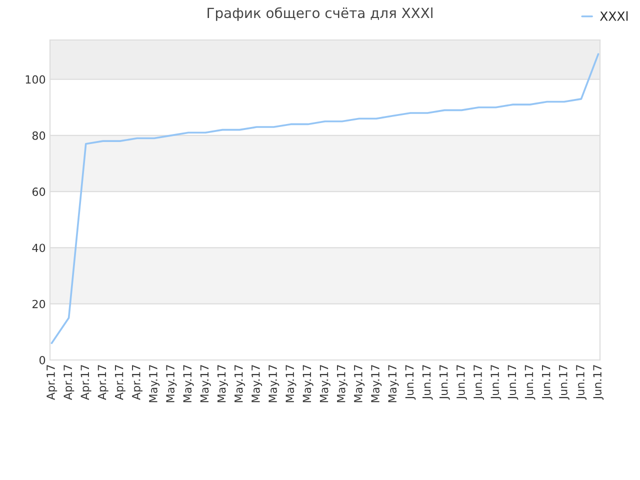 The width and height of the screenshot is (640, 480). I want to click on y-tick-label: 0, so click(42, 360).